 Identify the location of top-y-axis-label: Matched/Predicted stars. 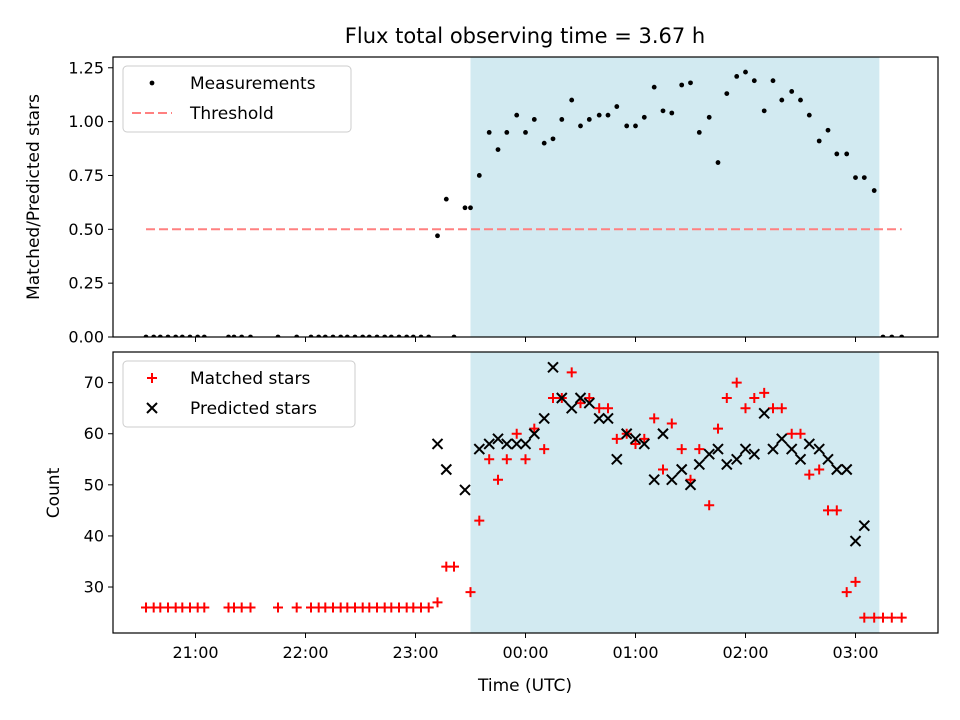
(34, 197).